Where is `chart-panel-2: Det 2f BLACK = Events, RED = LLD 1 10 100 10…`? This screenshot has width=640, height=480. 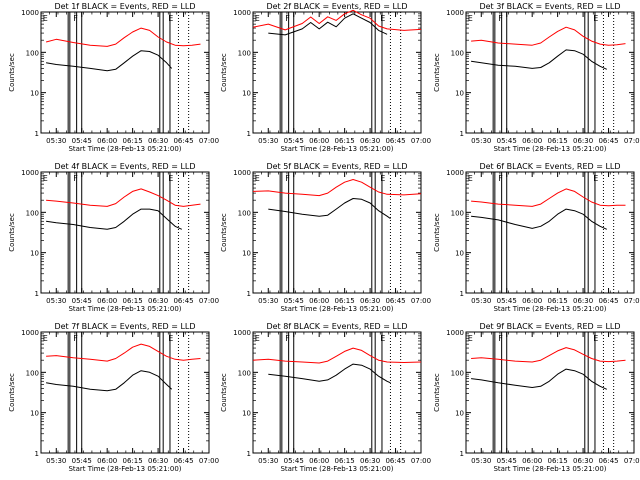
chart-panel-2: Det 2f BLACK = Events, RED = LLD 1 10 100 10… is located at coordinates (325, 77).